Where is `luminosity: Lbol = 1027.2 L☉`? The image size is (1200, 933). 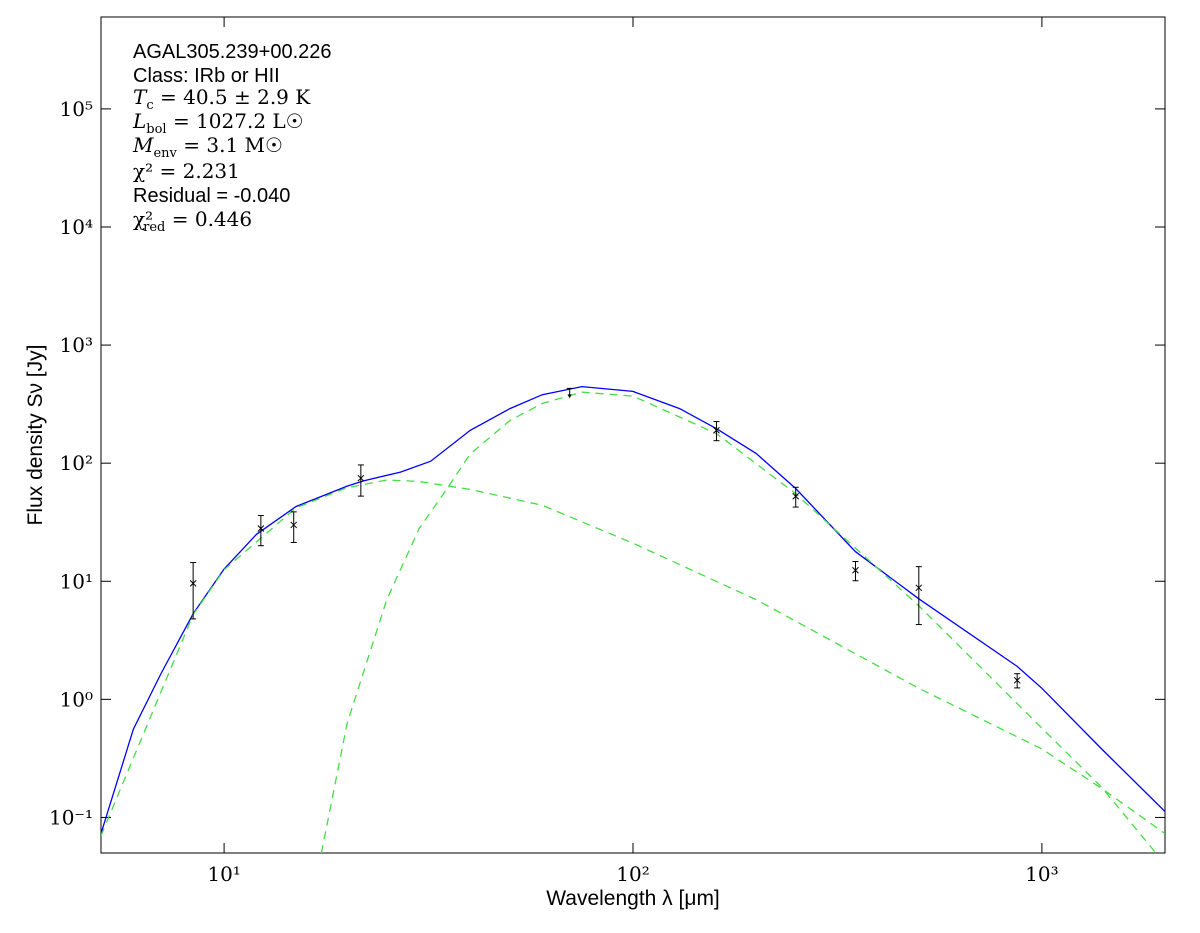 luminosity: Lbol = 1027.2 L☉ is located at coordinates (218, 123).